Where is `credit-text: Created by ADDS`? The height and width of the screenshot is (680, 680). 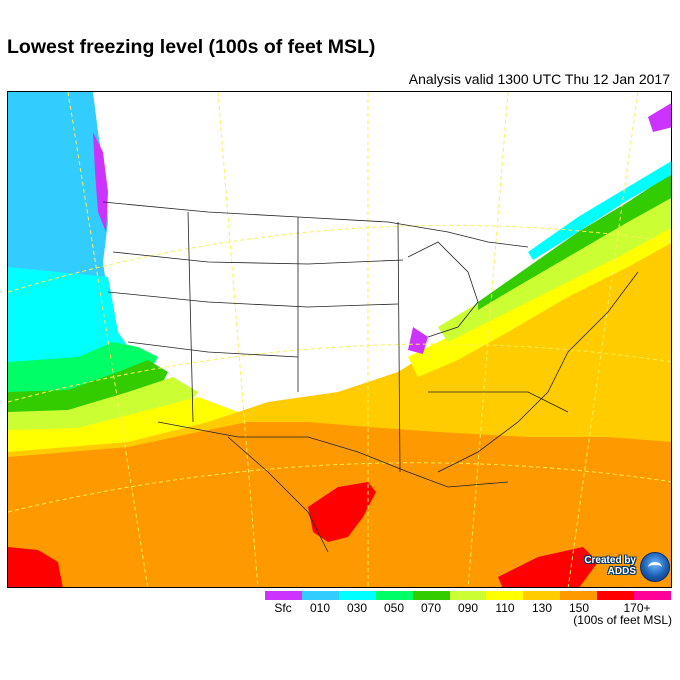 credit-text: Created by ADDS is located at coordinates (604, 566).